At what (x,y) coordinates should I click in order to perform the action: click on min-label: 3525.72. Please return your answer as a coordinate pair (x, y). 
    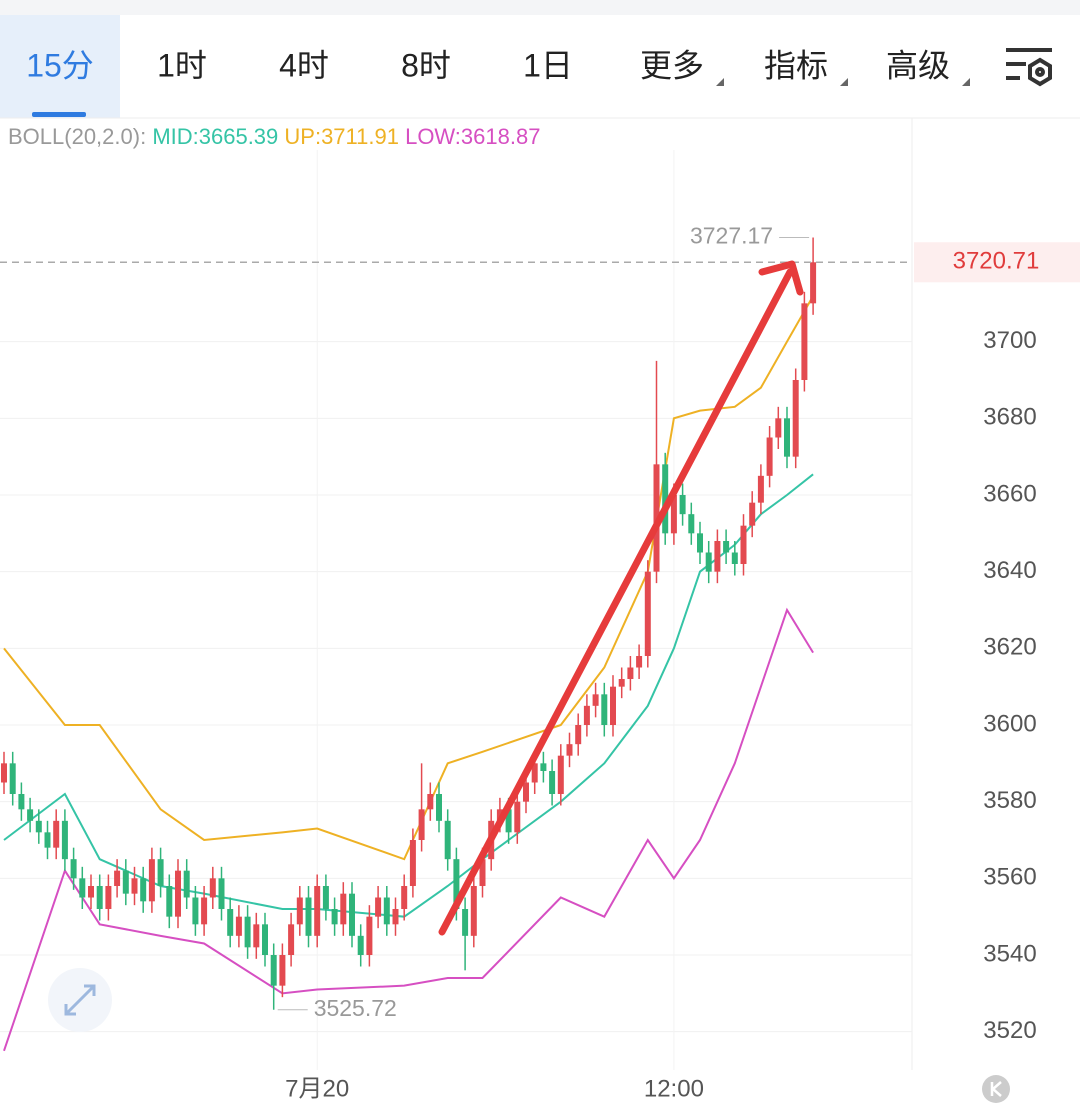
    Looking at the image, I should click on (355, 1008).